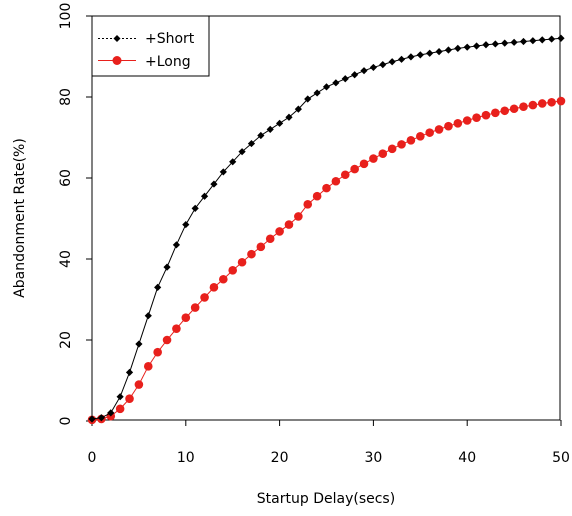 This screenshot has width=572, height=516. What do you see at coordinates (467, 458) in the screenshot?
I see `x-tick-label: 40` at bounding box center [467, 458].